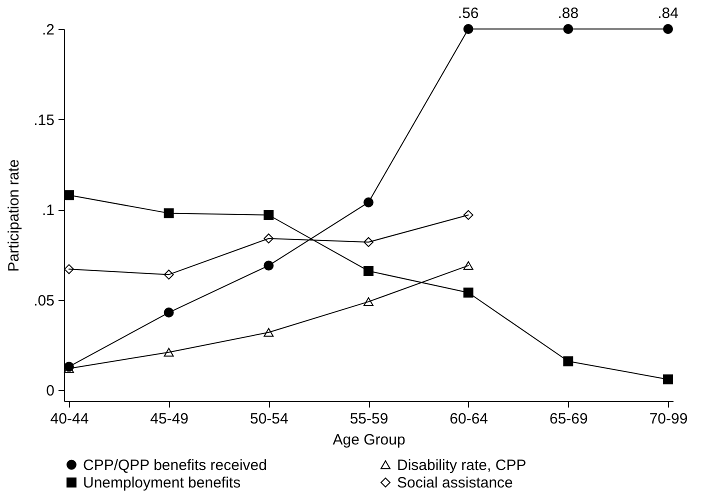 The width and height of the screenshot is (713, 503). I want to click on x-tick-label: 65-69, so click(568, 419).